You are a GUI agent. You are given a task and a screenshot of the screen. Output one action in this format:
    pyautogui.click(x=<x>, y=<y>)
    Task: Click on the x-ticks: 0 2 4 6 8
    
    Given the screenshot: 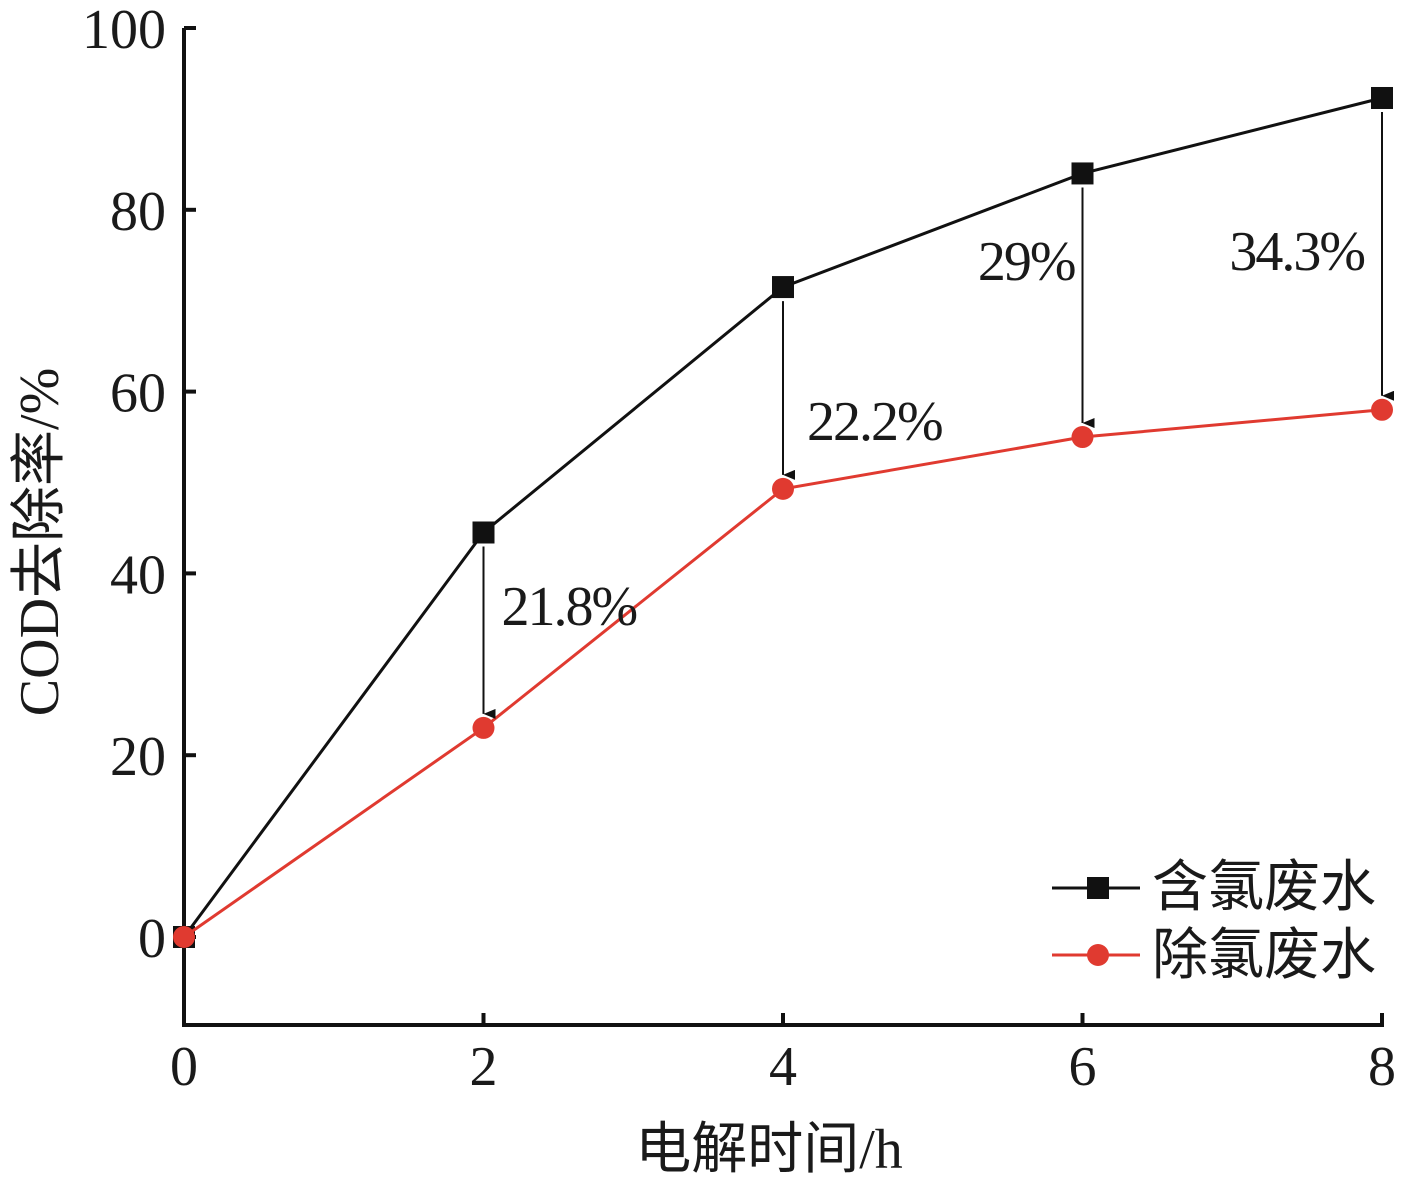 What is the action you would take?
    pyautogui.click(x=783, y=1055)
    